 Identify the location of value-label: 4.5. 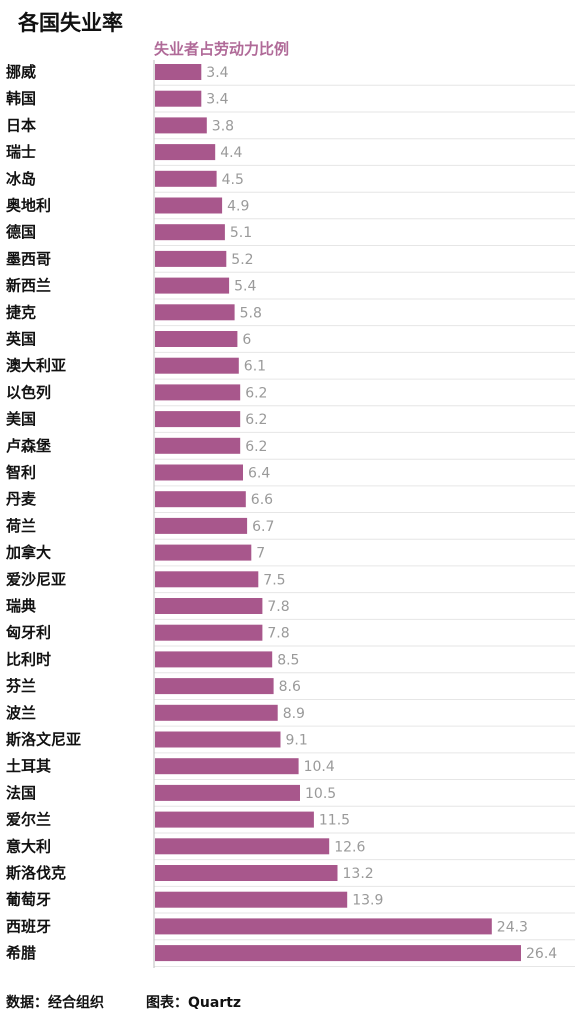
(233, 180).